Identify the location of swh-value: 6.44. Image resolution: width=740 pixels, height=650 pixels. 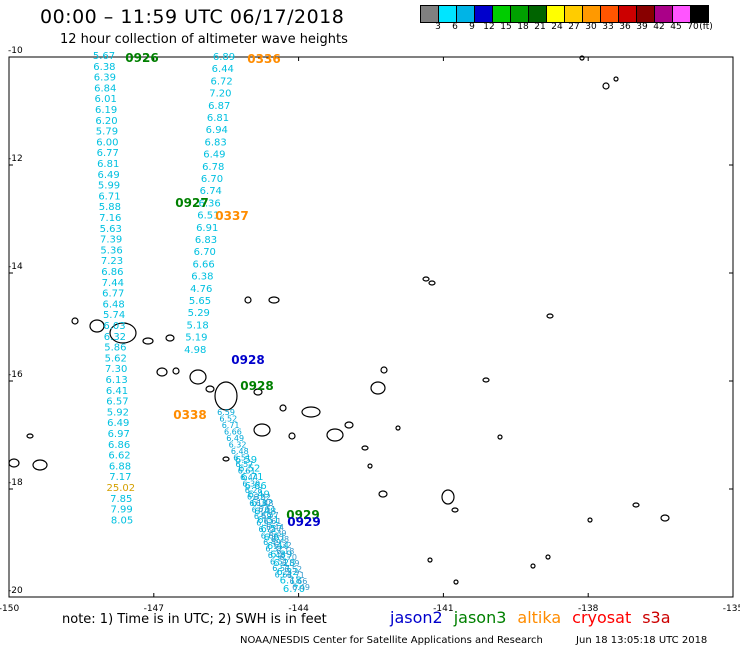
(278, 546).